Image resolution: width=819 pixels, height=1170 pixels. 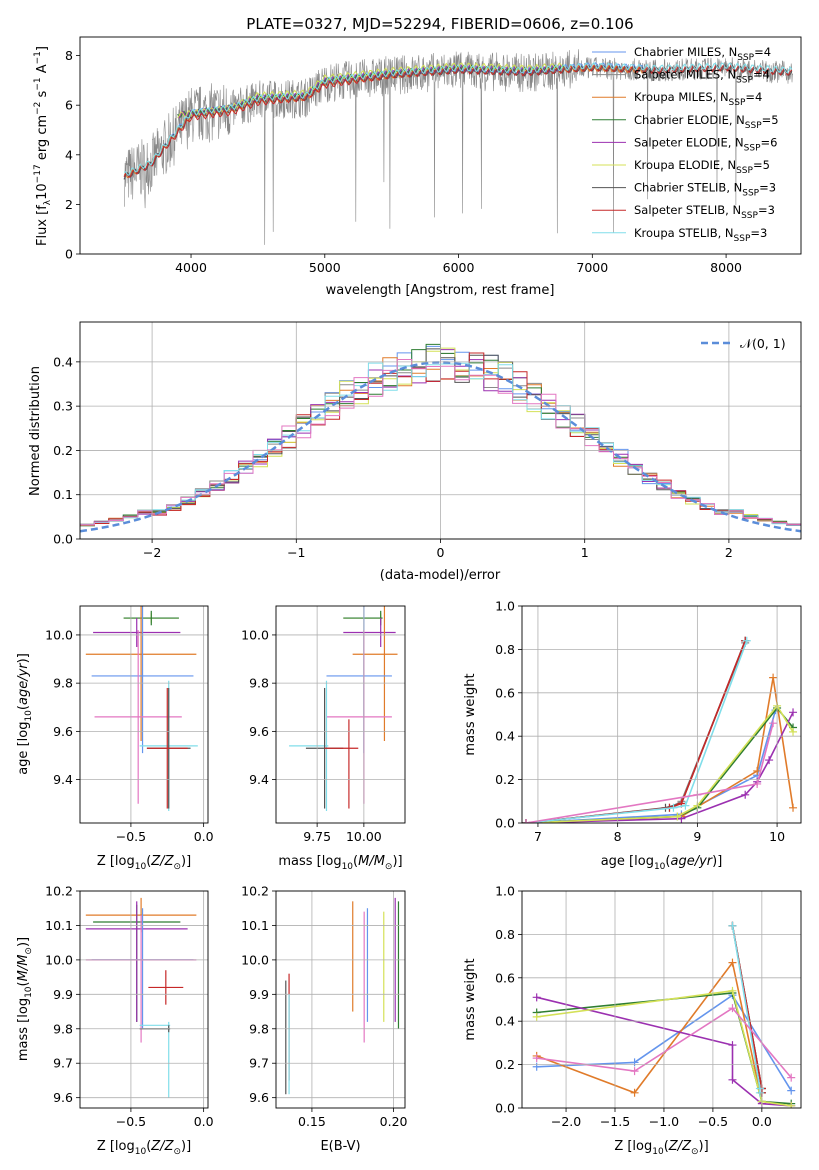 What do you see at coordinates (777, 836) in the screenshot?
I see `mass-weight-age-panel-xtick-label: 10` at bounding box center [777, 836].